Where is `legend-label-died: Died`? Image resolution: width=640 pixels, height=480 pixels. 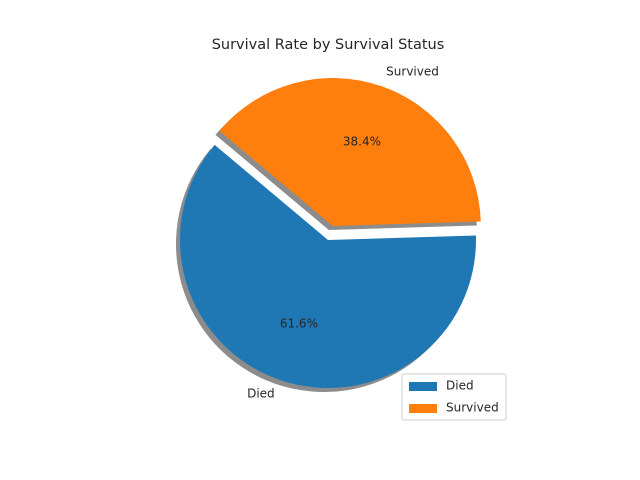
legend-label-died: Died is located at coordinates (460, 386).